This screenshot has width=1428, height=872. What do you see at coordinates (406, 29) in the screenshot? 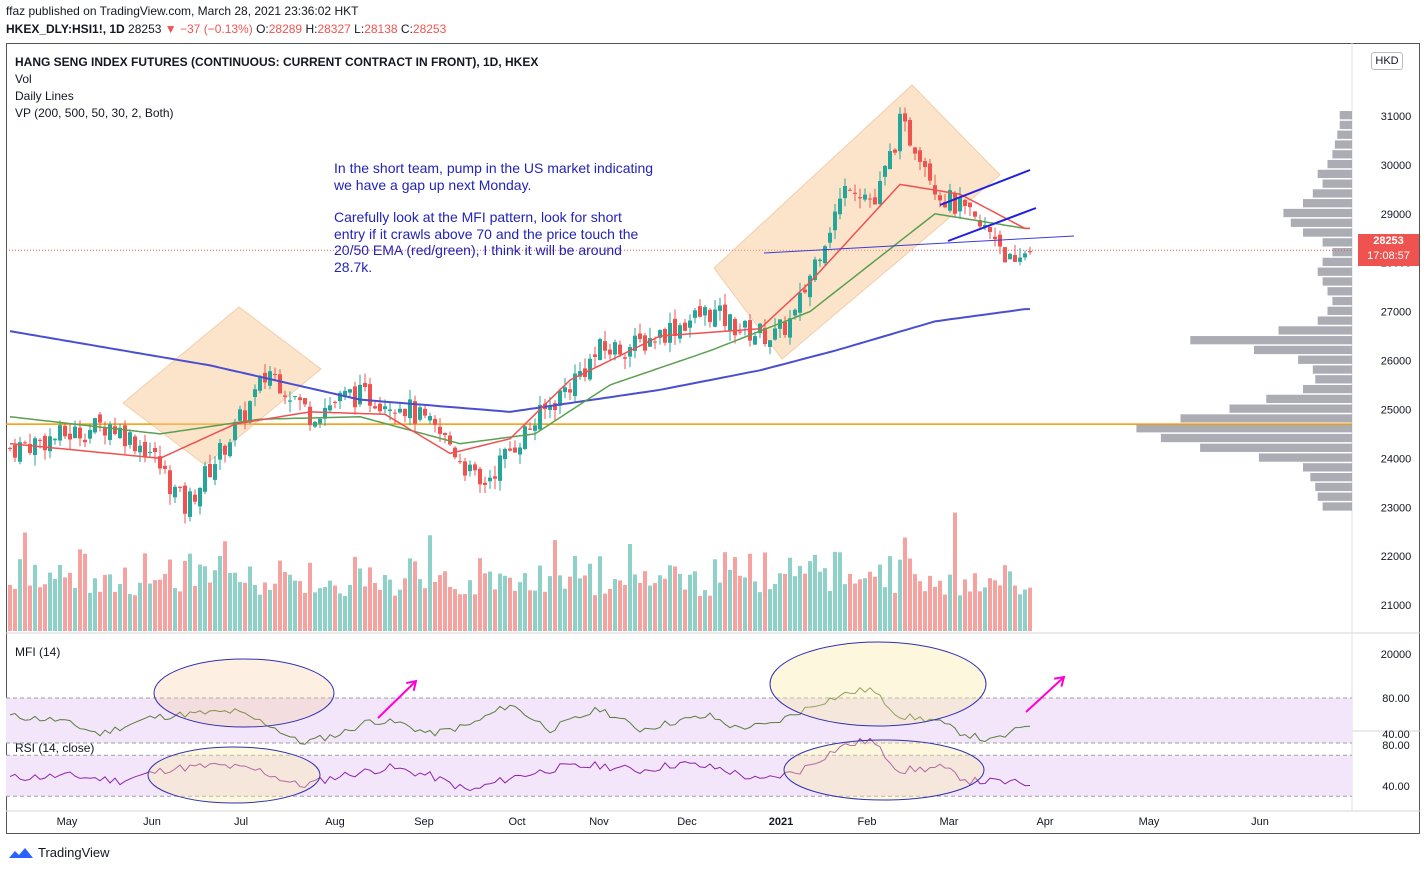
I see `close-label: C:` at bounding box center [406, 29].